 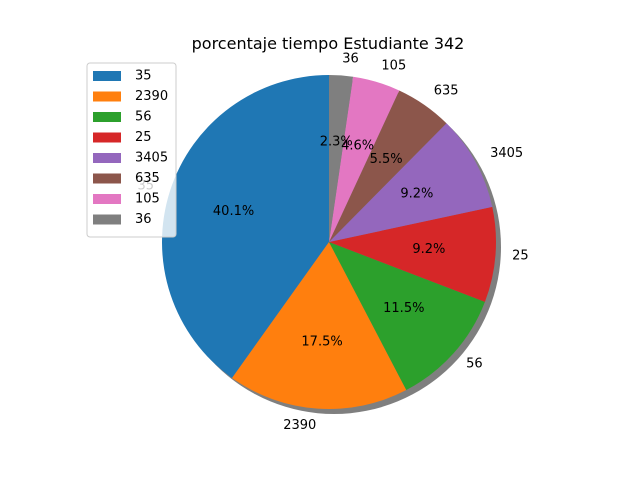 I want to click on legend: 35 2390 56 25 3405 635 105 36, so click(x=131, y=150).